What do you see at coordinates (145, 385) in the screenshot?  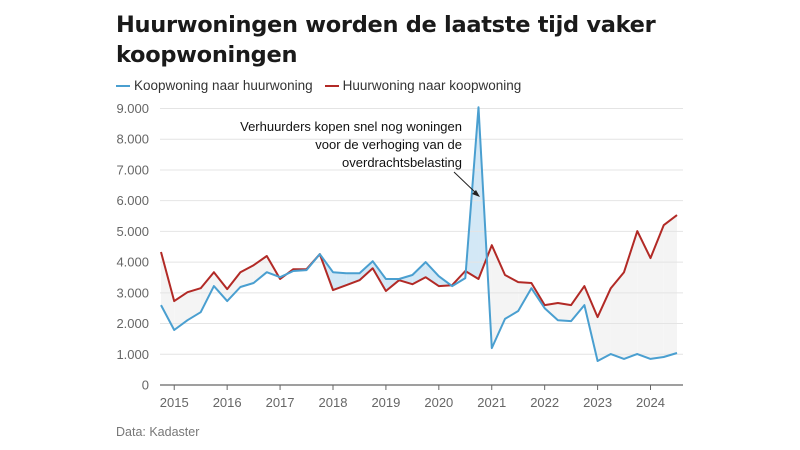 I see `y-tick-label: 0` at bounding box center [145, 385].